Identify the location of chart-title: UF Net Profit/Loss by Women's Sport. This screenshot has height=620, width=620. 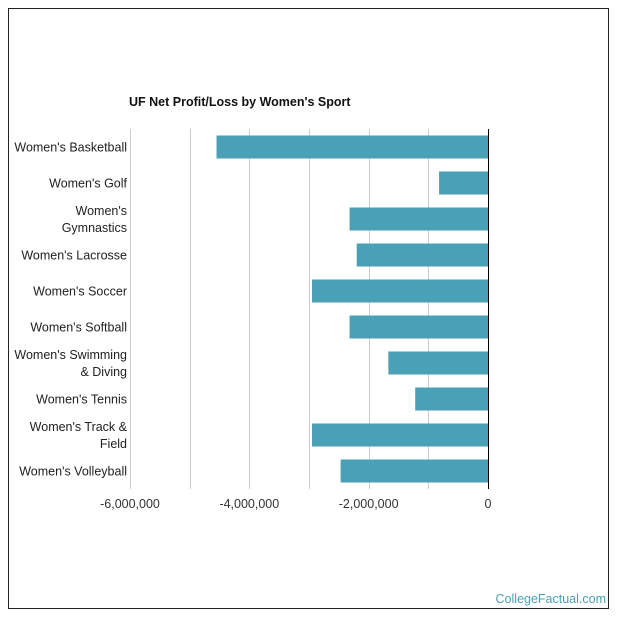
(240, 102).